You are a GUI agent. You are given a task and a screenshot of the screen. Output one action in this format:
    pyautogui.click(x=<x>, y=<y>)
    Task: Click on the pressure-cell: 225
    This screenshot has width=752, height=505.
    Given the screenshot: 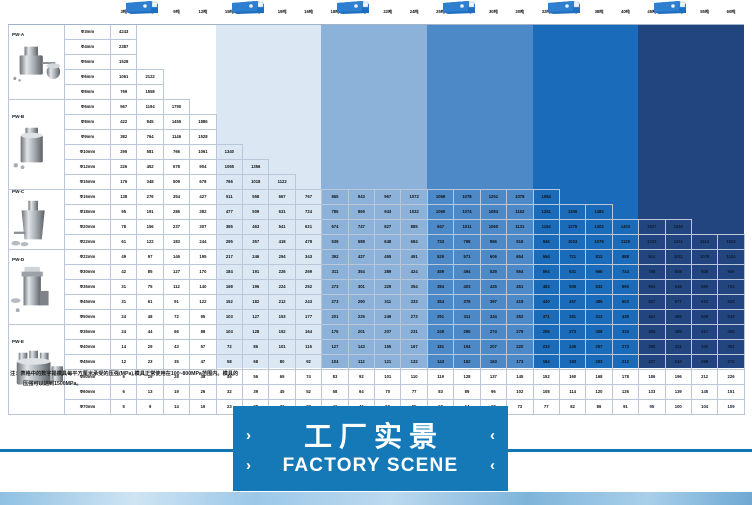 What is the action you would take?
    pyautogui.click(x=361, y=317)
    